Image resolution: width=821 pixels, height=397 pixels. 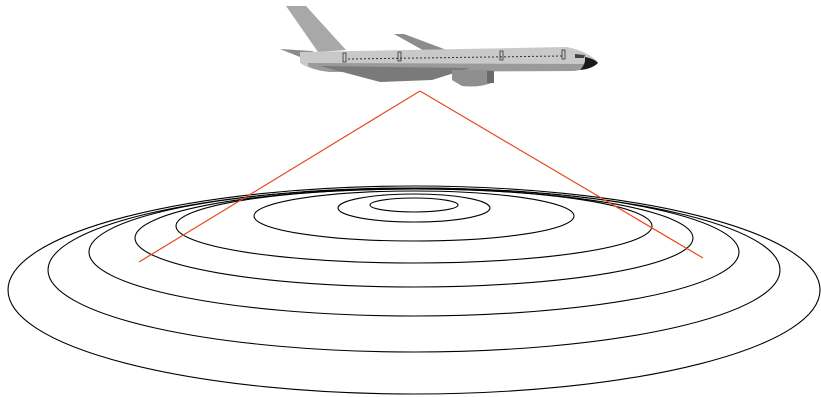 I want to click on near-wing, so click(x=395, y=74).